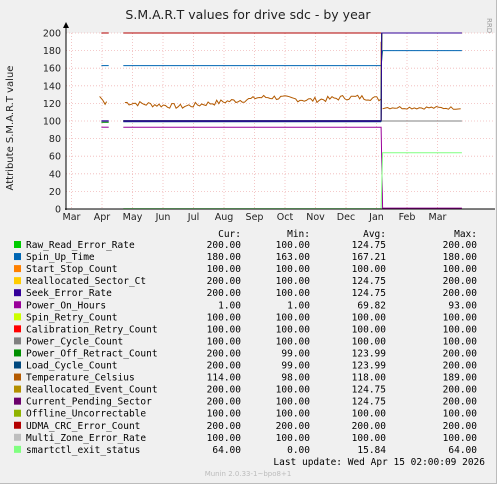 This screenshot has width=497, height=484. I want to click on legend-series-name: Reallocated_Event_Count, so click(92, 390).